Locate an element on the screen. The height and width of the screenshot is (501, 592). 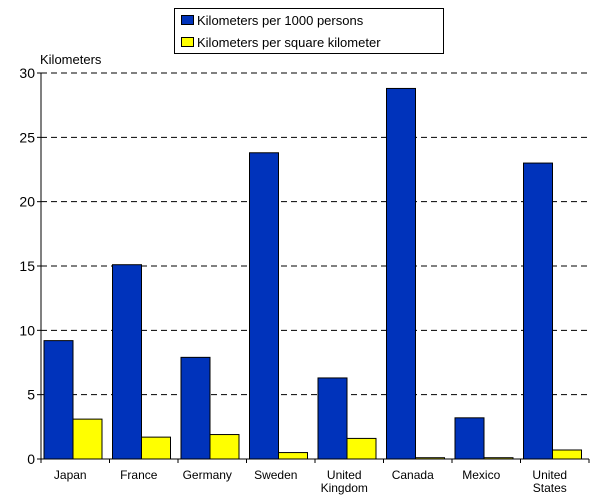
y-tick-label-10: 10 is located at coordinates (27, 330).